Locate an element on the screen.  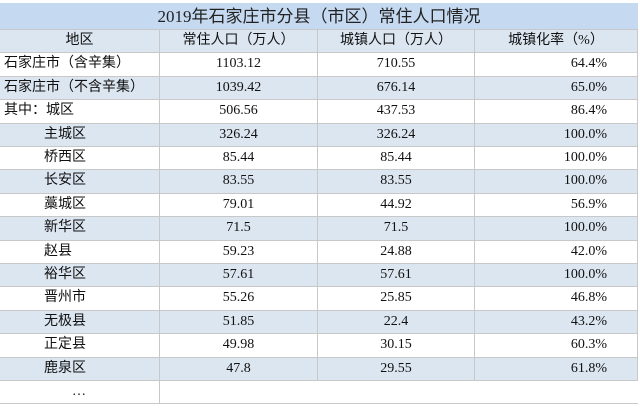
table-cell: 晋州市 is located at coordinates (80, 298).